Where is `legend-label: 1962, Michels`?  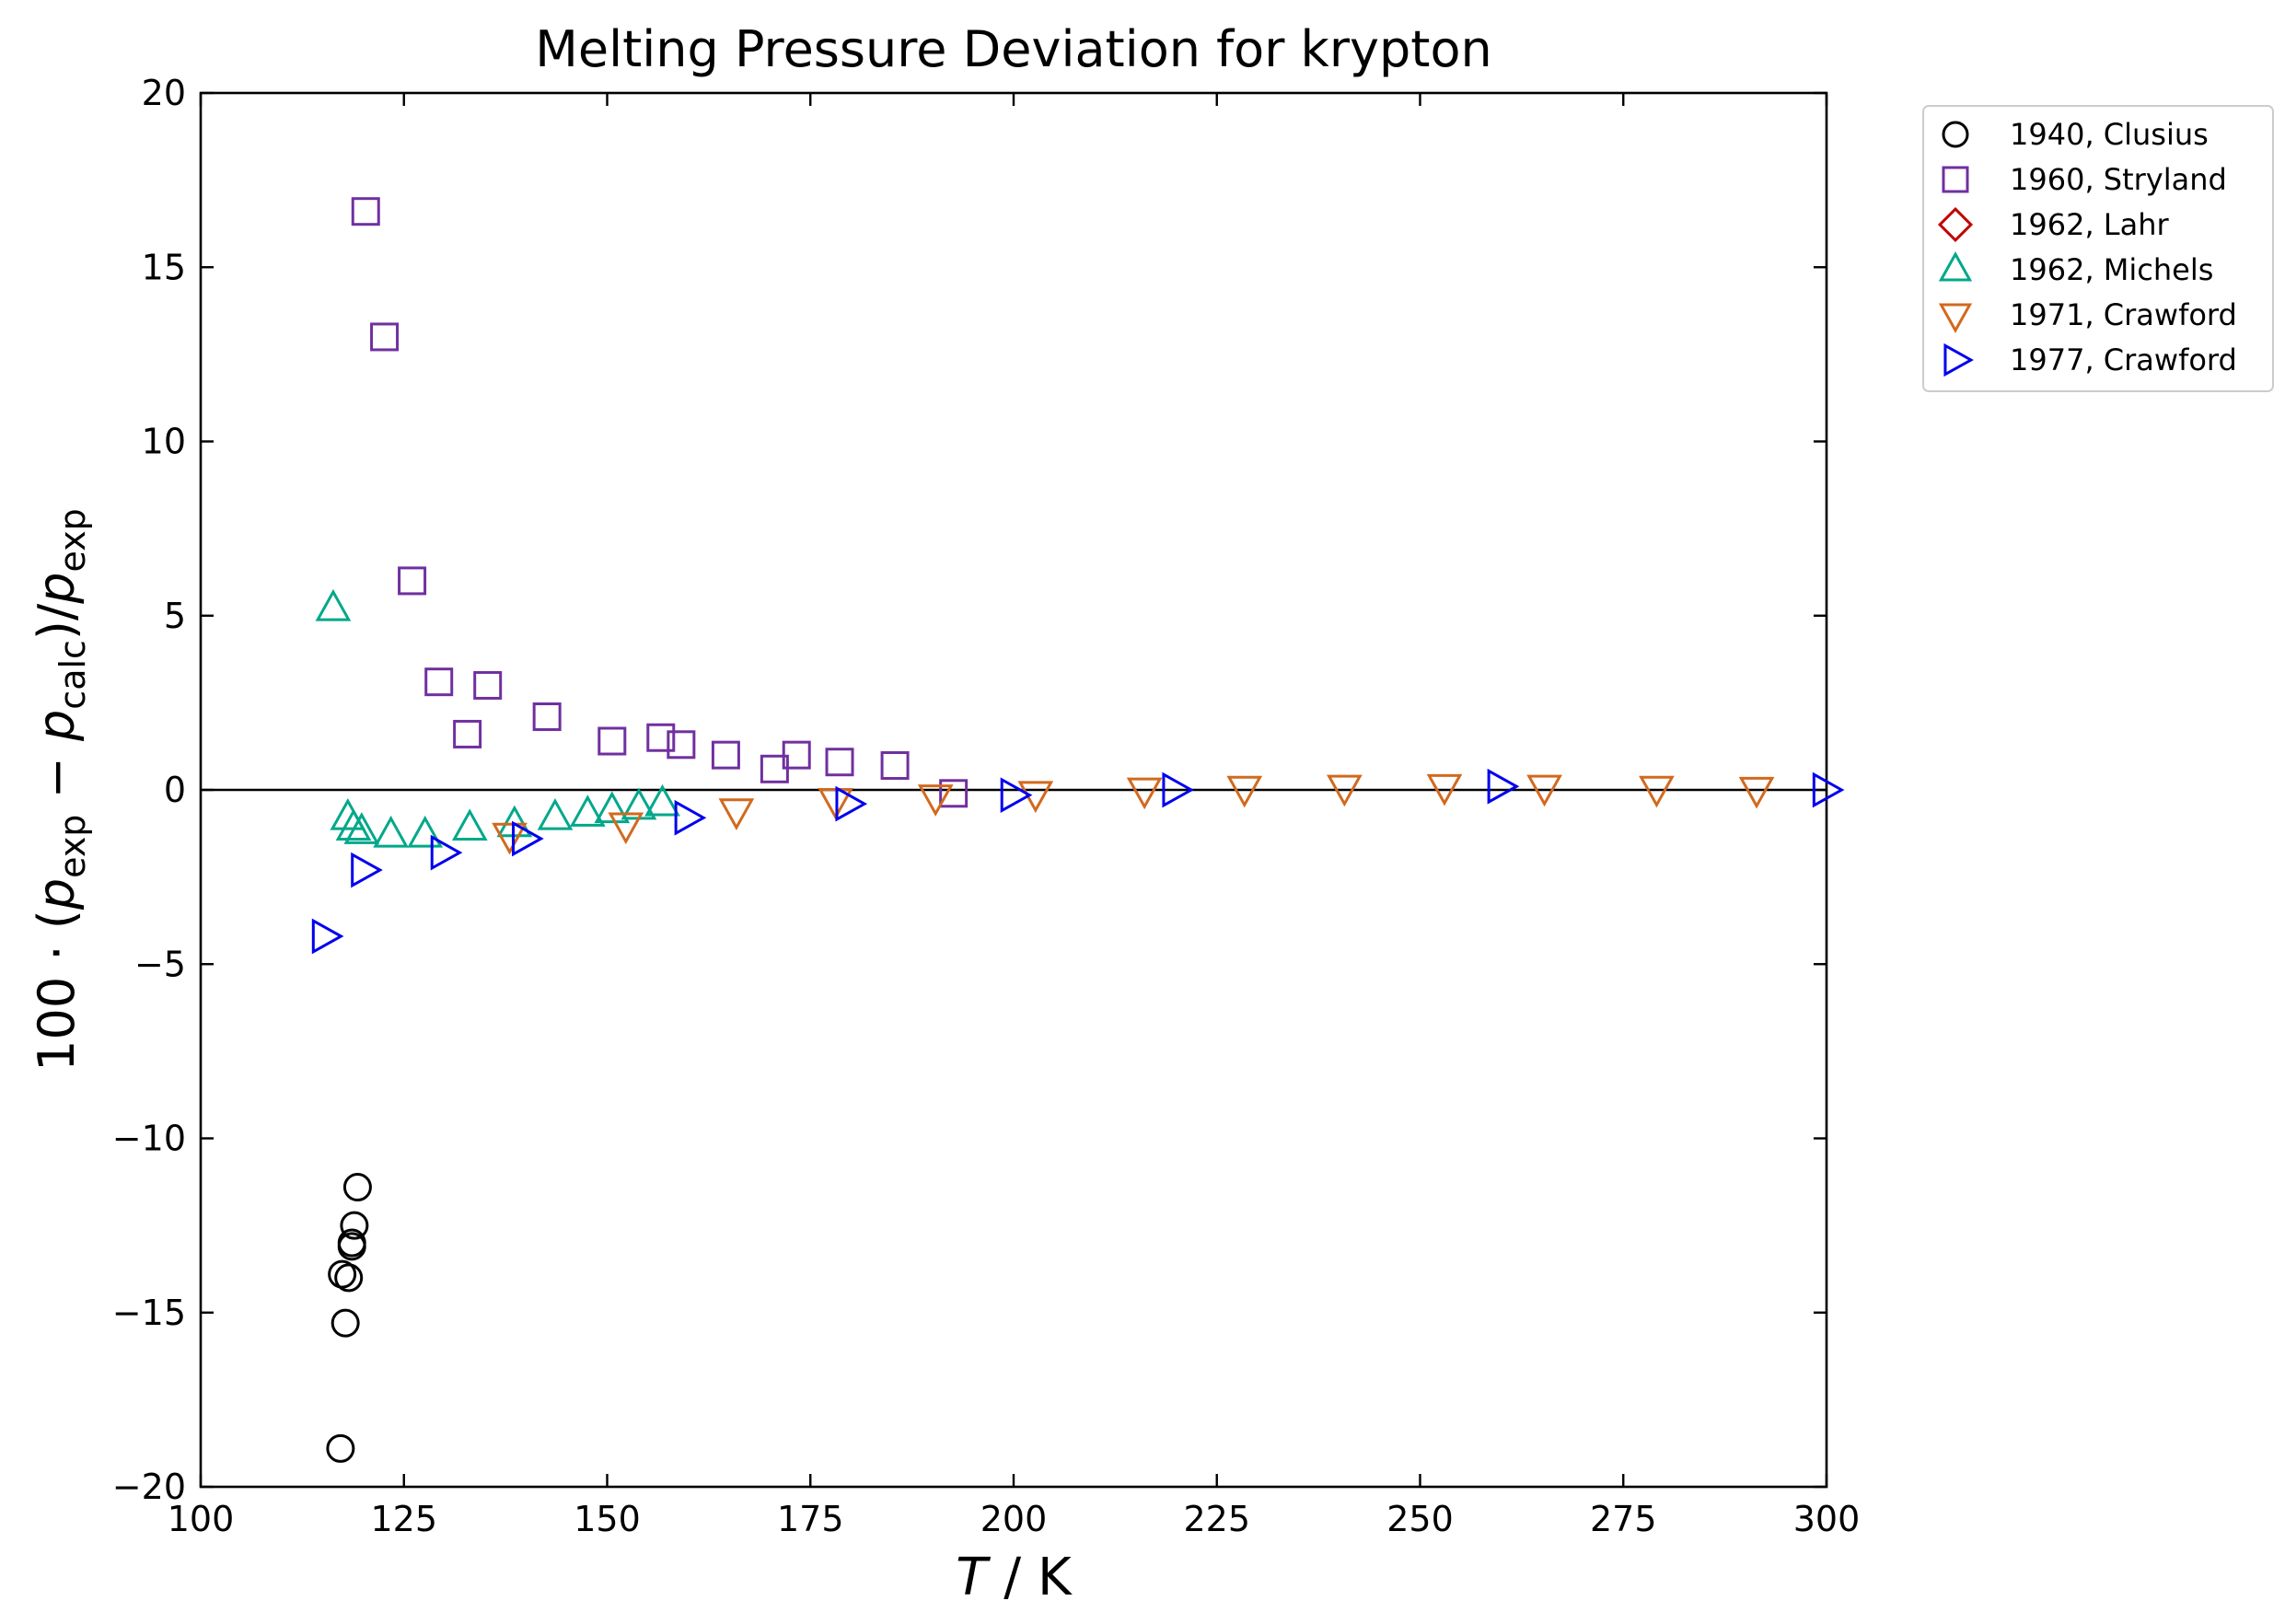
legend-label: 1962, Michels is located at coordinates (2111, 269).